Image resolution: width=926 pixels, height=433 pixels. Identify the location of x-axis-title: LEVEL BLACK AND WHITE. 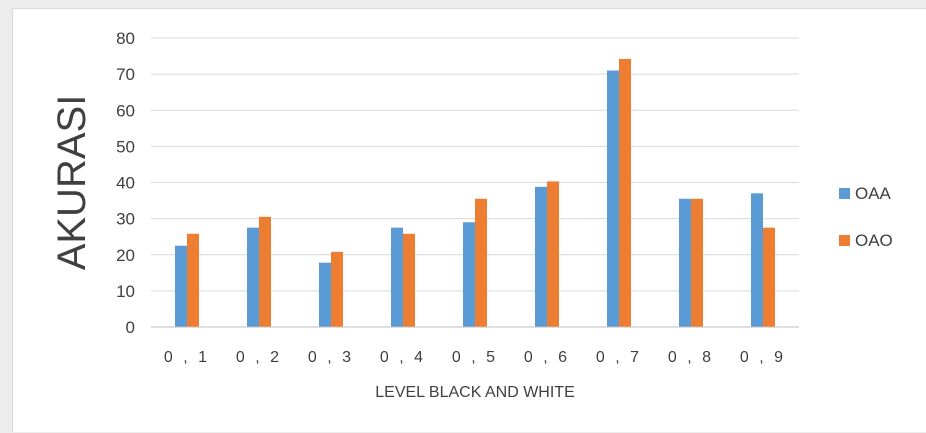
(474, 392).